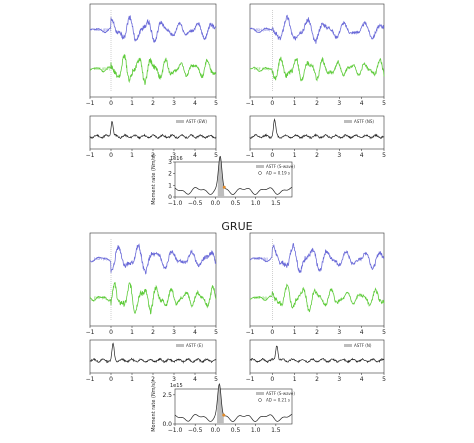  Describe the element at coordinates (170, 162) in the screenshot. I see `y-tick-label: 3` at that location.